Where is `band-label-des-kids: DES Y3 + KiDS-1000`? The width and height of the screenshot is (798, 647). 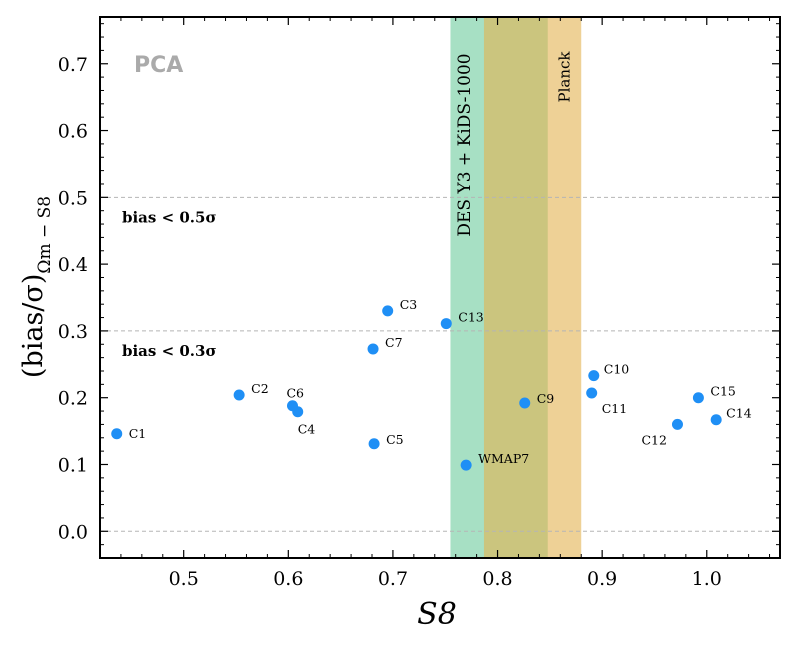 band-label-des-kids: DES Y3 + KiDS-1000 is located at coordinates (465, 144).